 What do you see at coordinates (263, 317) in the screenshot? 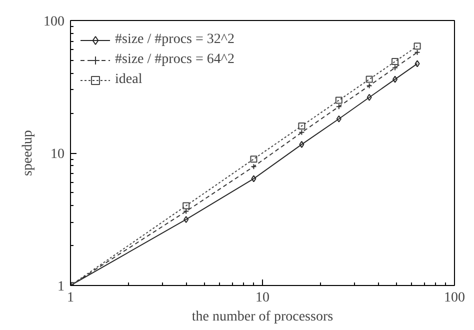
I see `x-axis-title: the number of processors` at bounding box center [263, 317].